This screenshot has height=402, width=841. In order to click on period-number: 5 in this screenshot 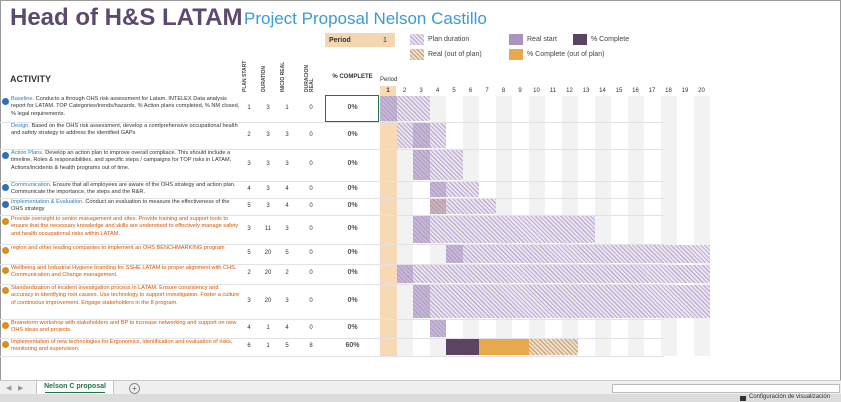, I will do `click(454, 91)`.